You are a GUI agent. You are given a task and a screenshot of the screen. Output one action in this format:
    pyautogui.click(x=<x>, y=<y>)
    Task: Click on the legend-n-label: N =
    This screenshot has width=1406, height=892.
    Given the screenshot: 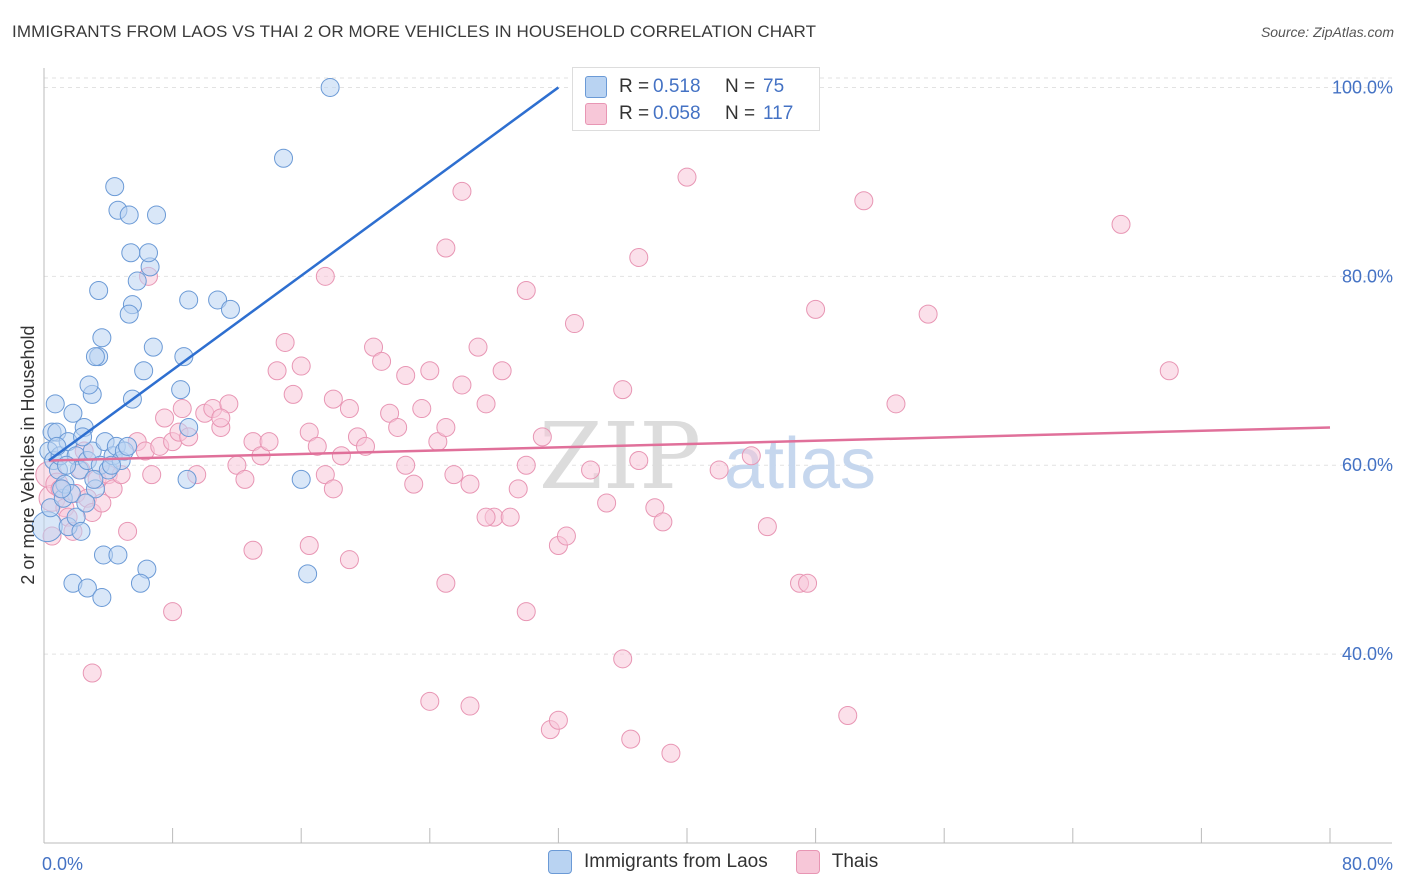 What is the action you would take?
    pyautogui.click(x=740, y=86)
    